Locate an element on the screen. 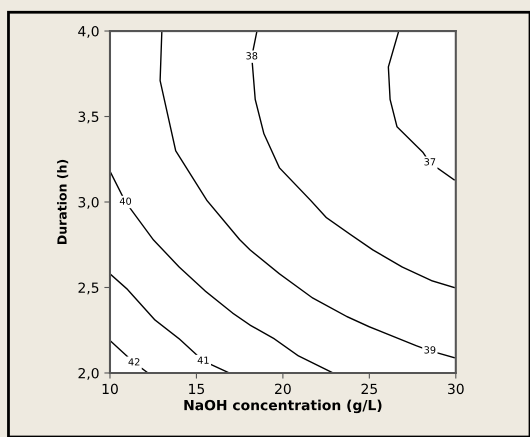 This screenshot has width=530, height=437. x-tick-label: 25 is located at coordinates (369, 389).